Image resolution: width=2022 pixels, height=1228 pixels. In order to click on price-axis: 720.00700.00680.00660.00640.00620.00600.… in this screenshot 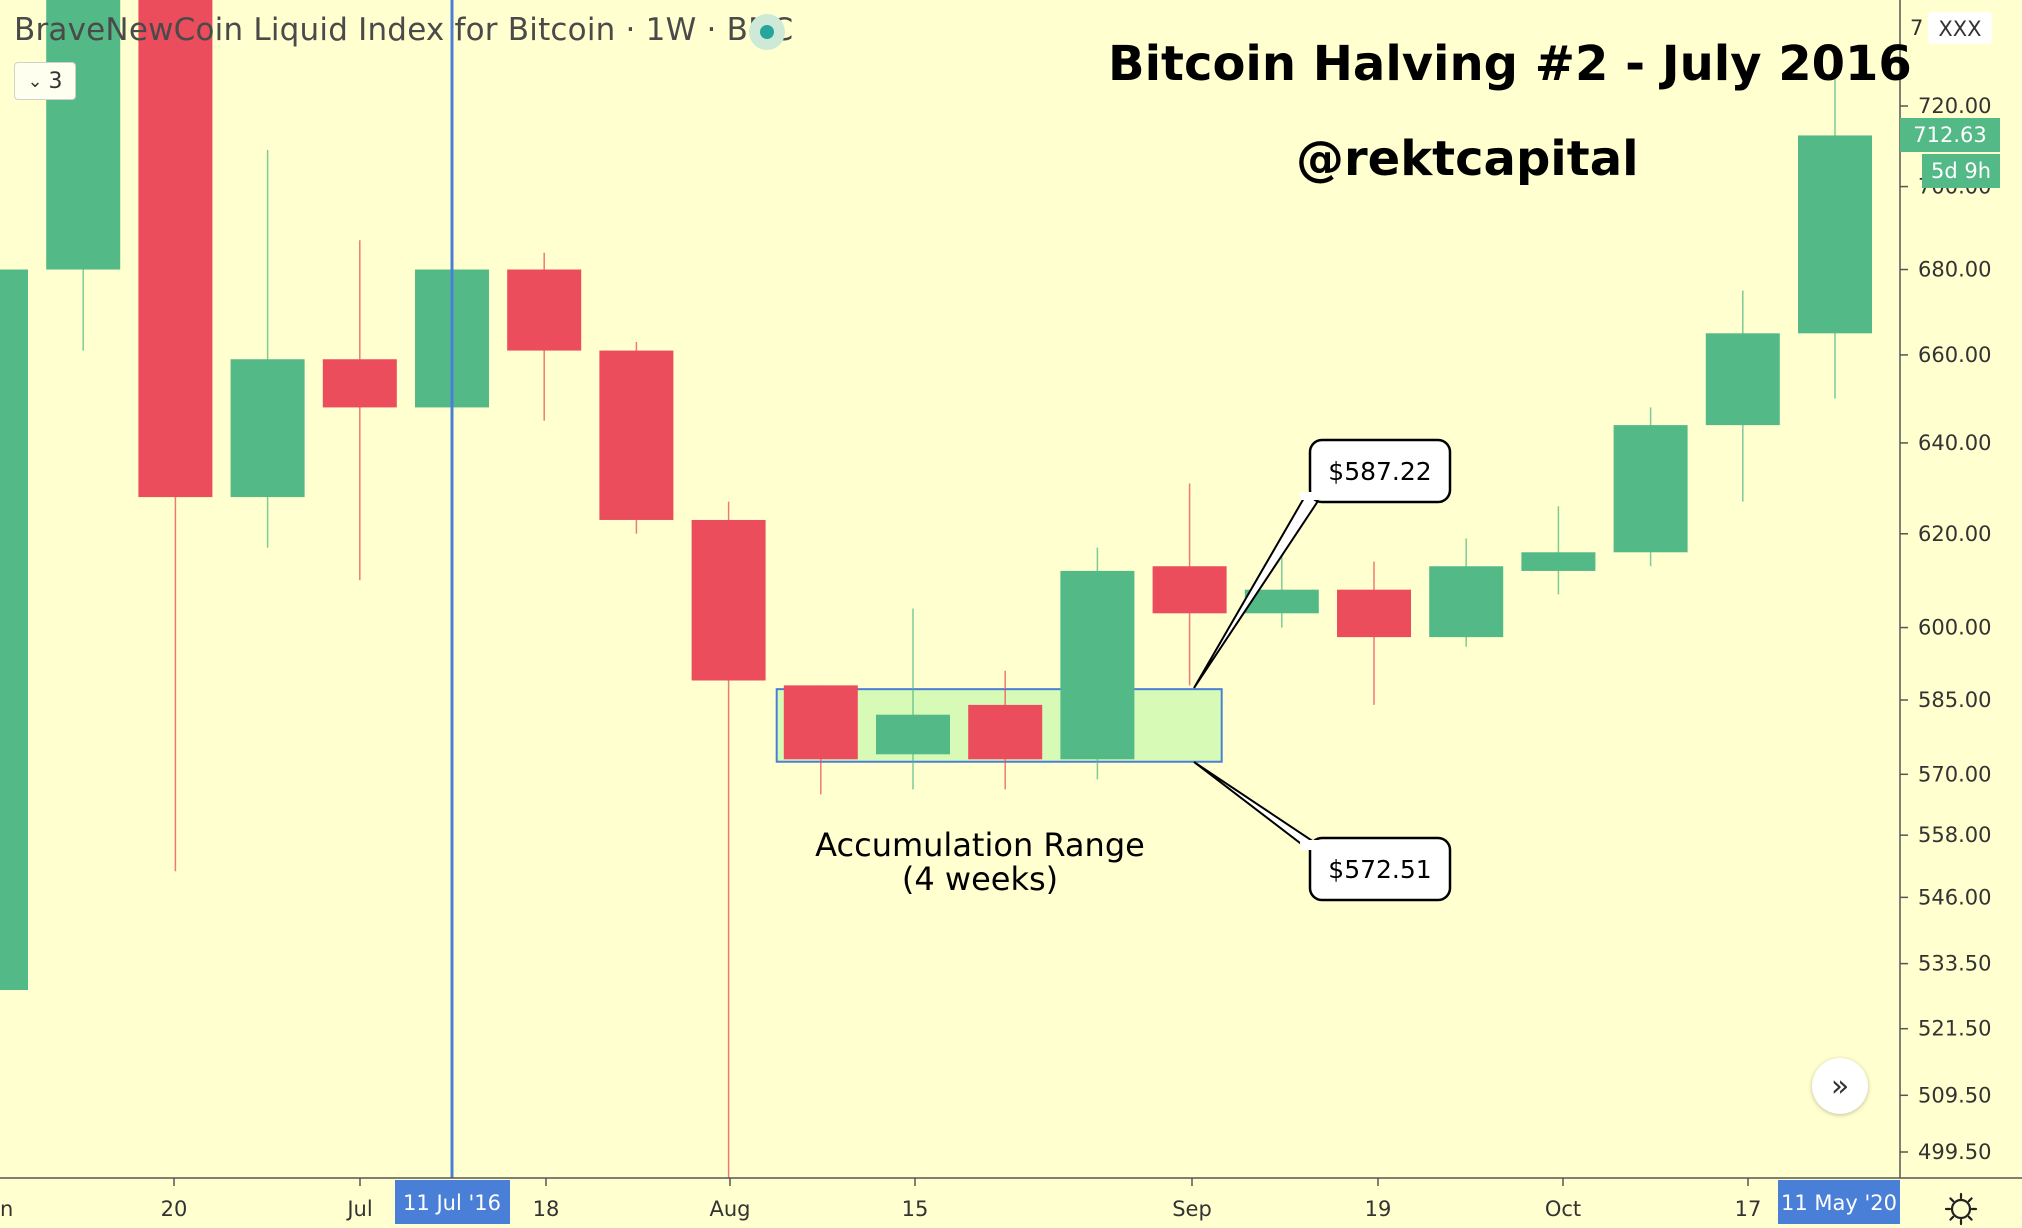, I will do `click(1945, 629)`.